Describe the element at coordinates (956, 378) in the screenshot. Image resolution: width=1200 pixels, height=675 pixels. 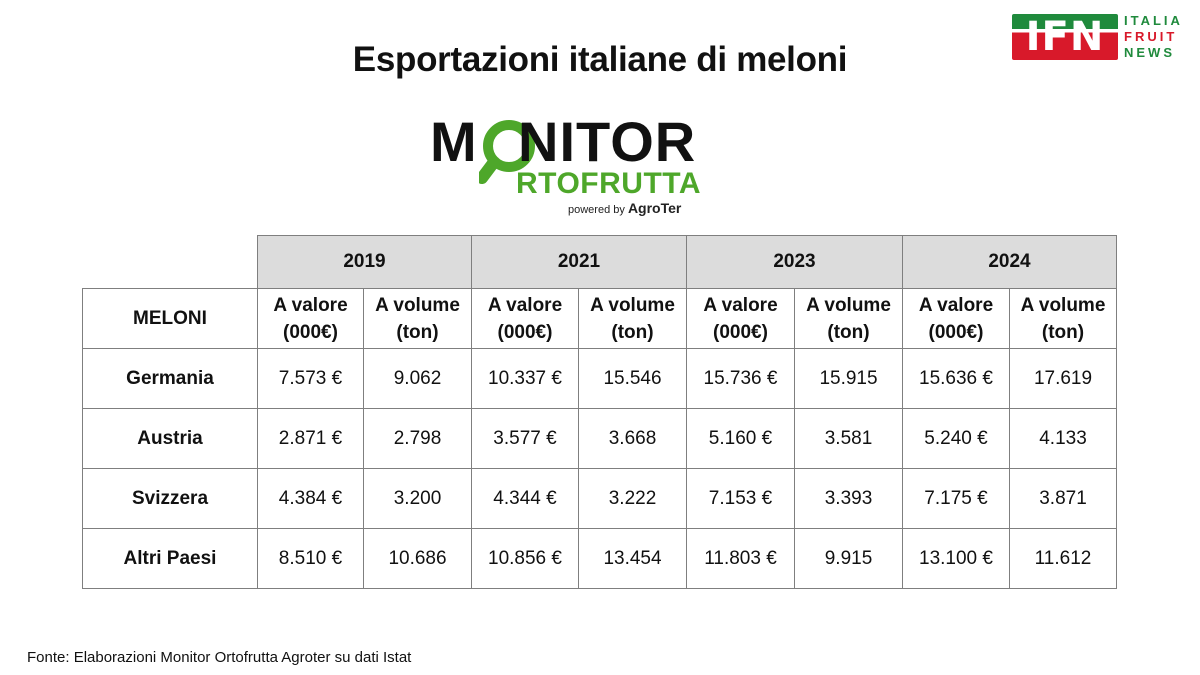
I see `value-cell: 15.636 €` at that location.